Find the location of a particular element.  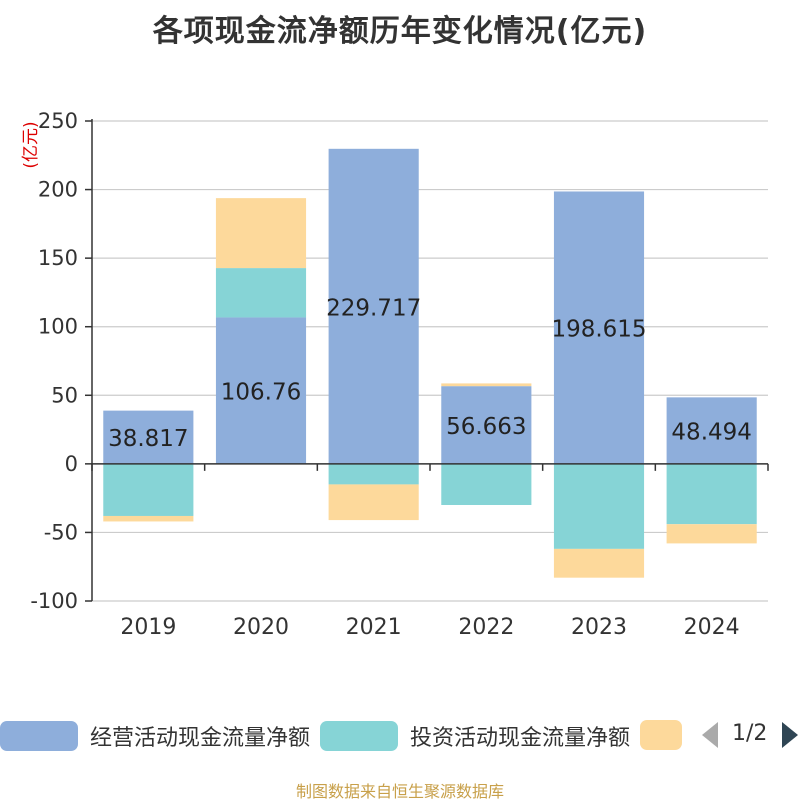

legend-swatch-financing is located at coordinates (661, 735).